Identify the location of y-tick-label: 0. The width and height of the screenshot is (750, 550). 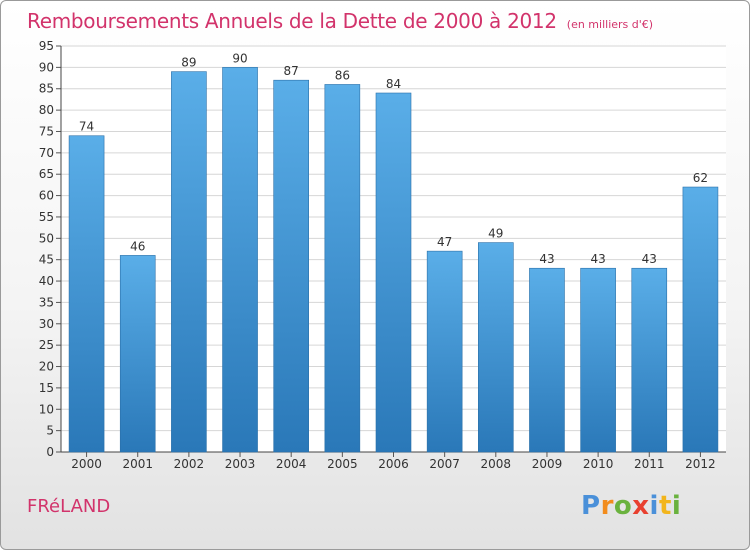
(50, 452).